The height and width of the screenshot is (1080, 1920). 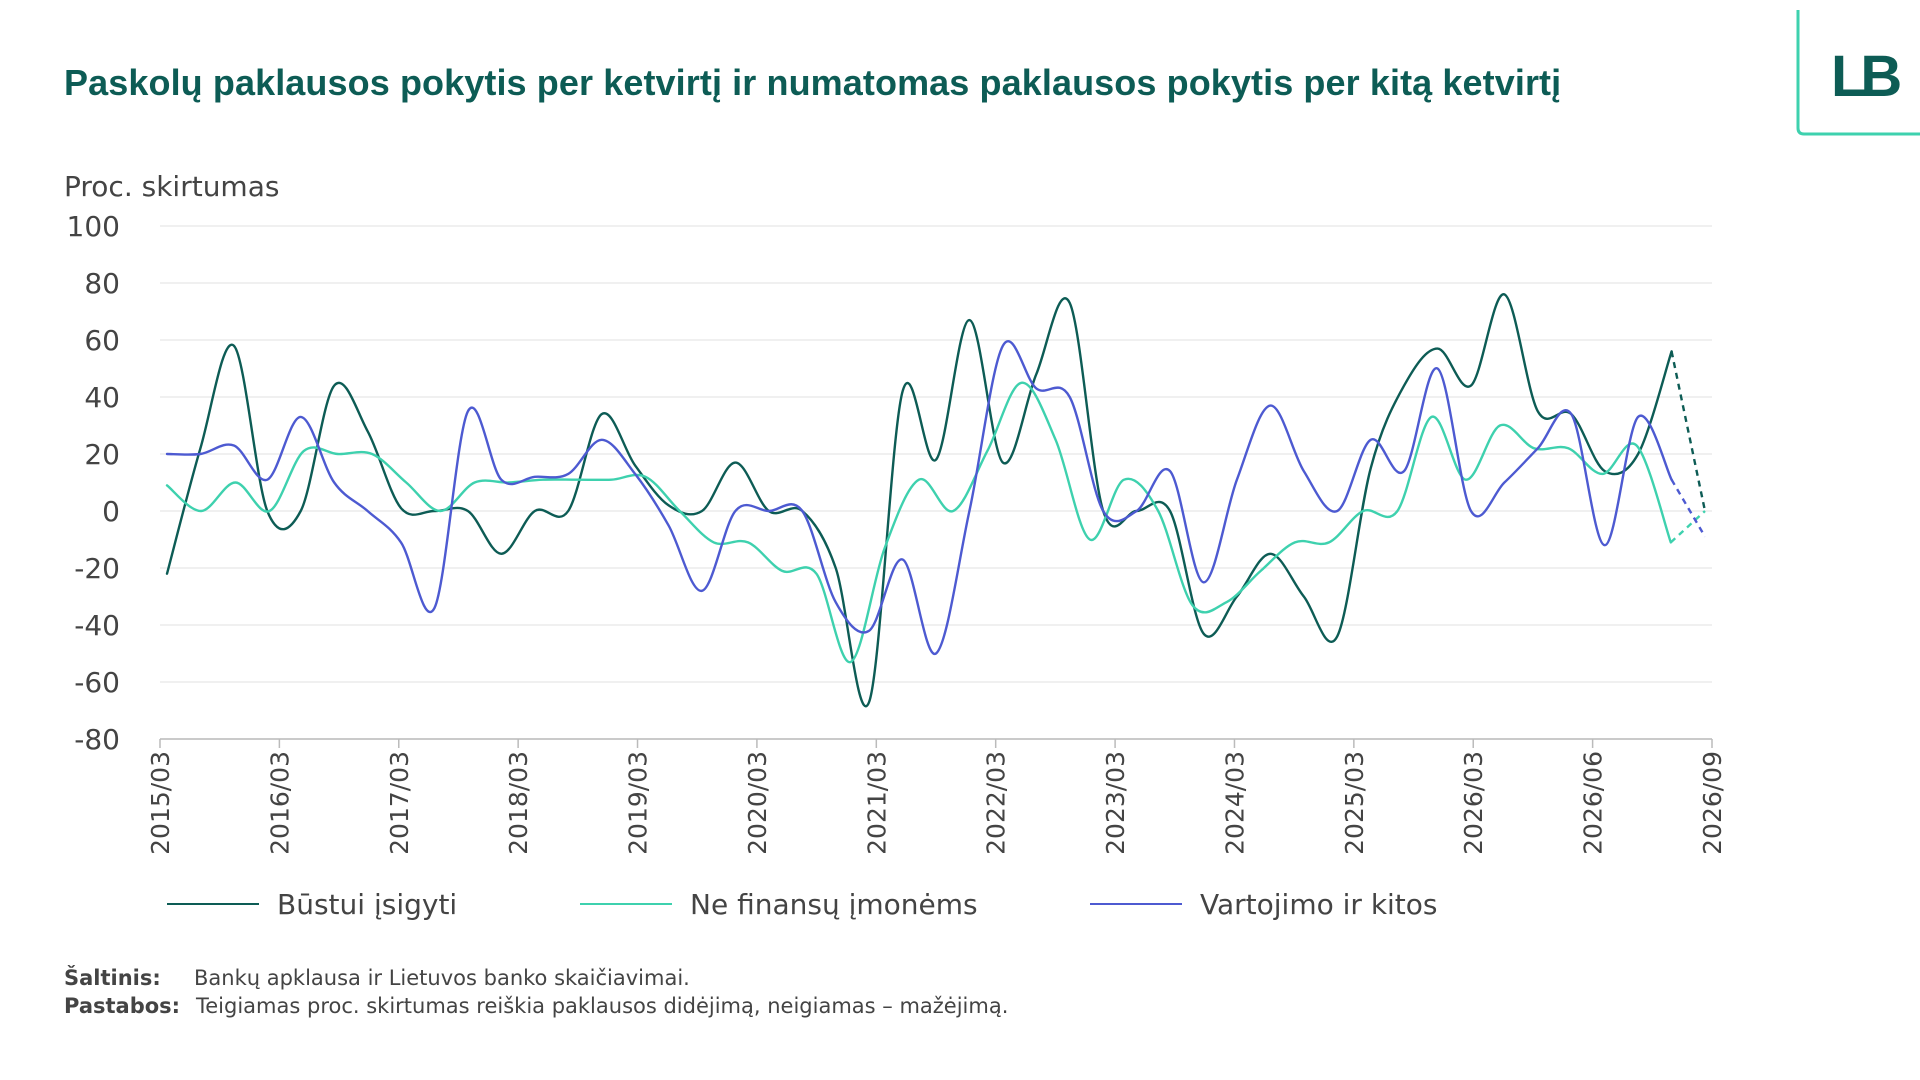 I want to click on lb-logo: LB, so click(x=1858, y=73).